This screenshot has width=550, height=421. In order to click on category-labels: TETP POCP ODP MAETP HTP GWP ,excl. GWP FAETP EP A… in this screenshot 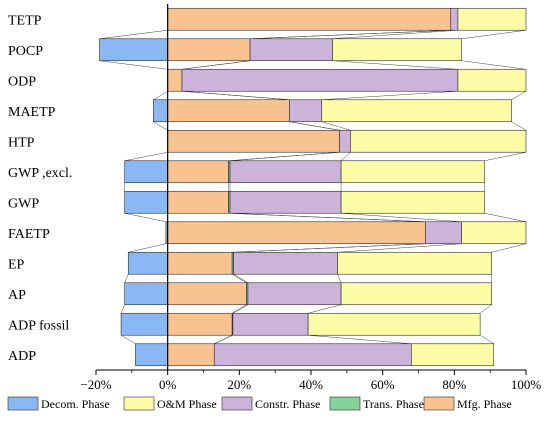, I will do `click(40, 188)`.